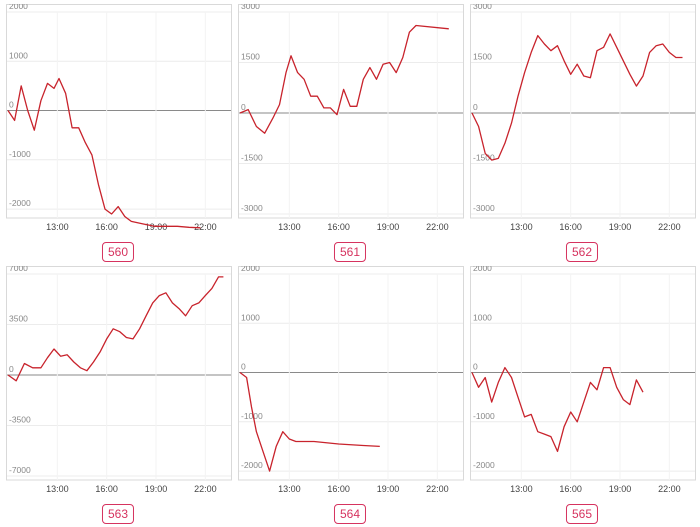 The height and width of the screenshot is (527, 700). I want to click on line-chart-564: 2000 1000 0 -1000 -2000 13:00 16:00 19:00 22:00, so click(351, 380).